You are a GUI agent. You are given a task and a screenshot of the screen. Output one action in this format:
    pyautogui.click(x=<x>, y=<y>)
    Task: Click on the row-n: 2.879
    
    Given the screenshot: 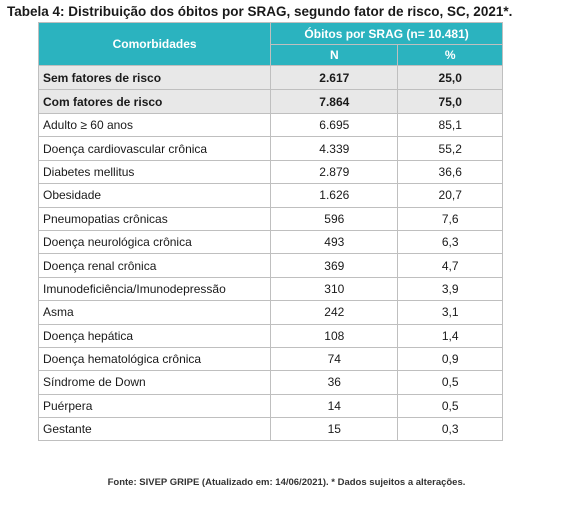 What is the action you would take?
    pyautogui.click(x=334, y=172)
    